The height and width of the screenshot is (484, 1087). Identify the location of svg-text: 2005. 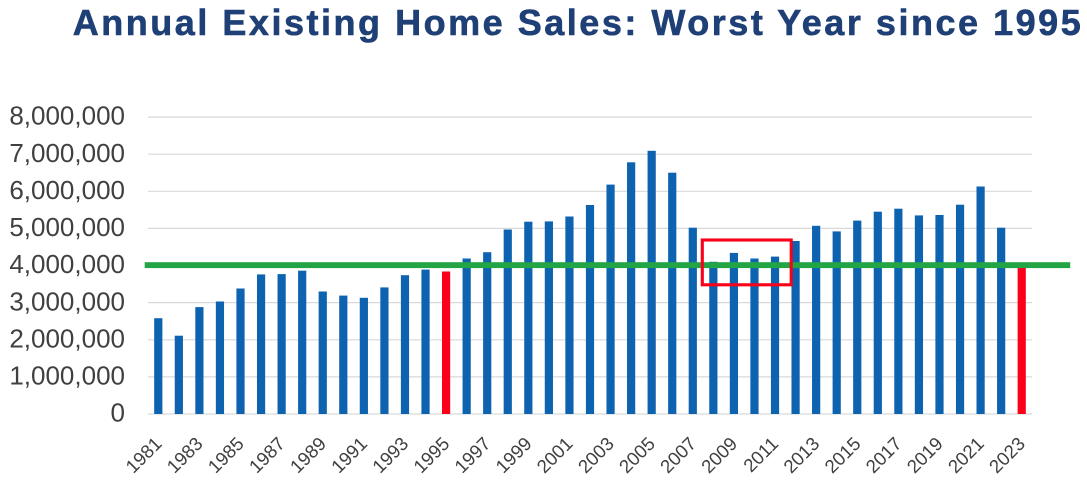
(637, 455).